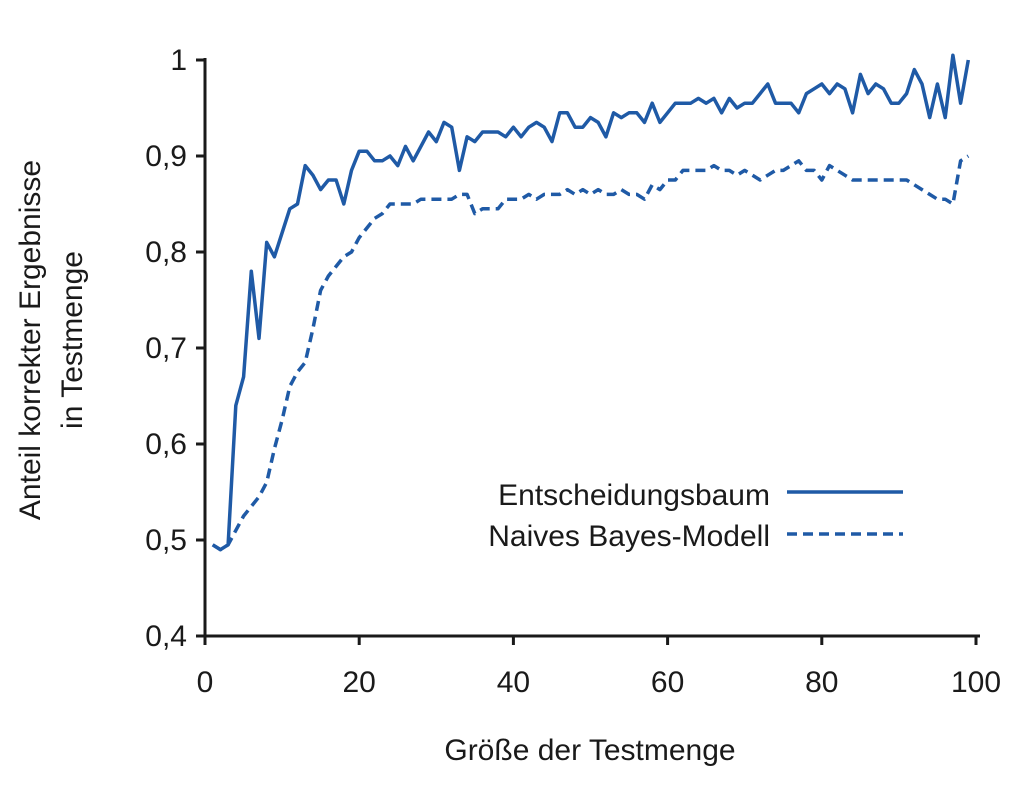  I want to click on x-tick-label: 40, so click(513, 682).